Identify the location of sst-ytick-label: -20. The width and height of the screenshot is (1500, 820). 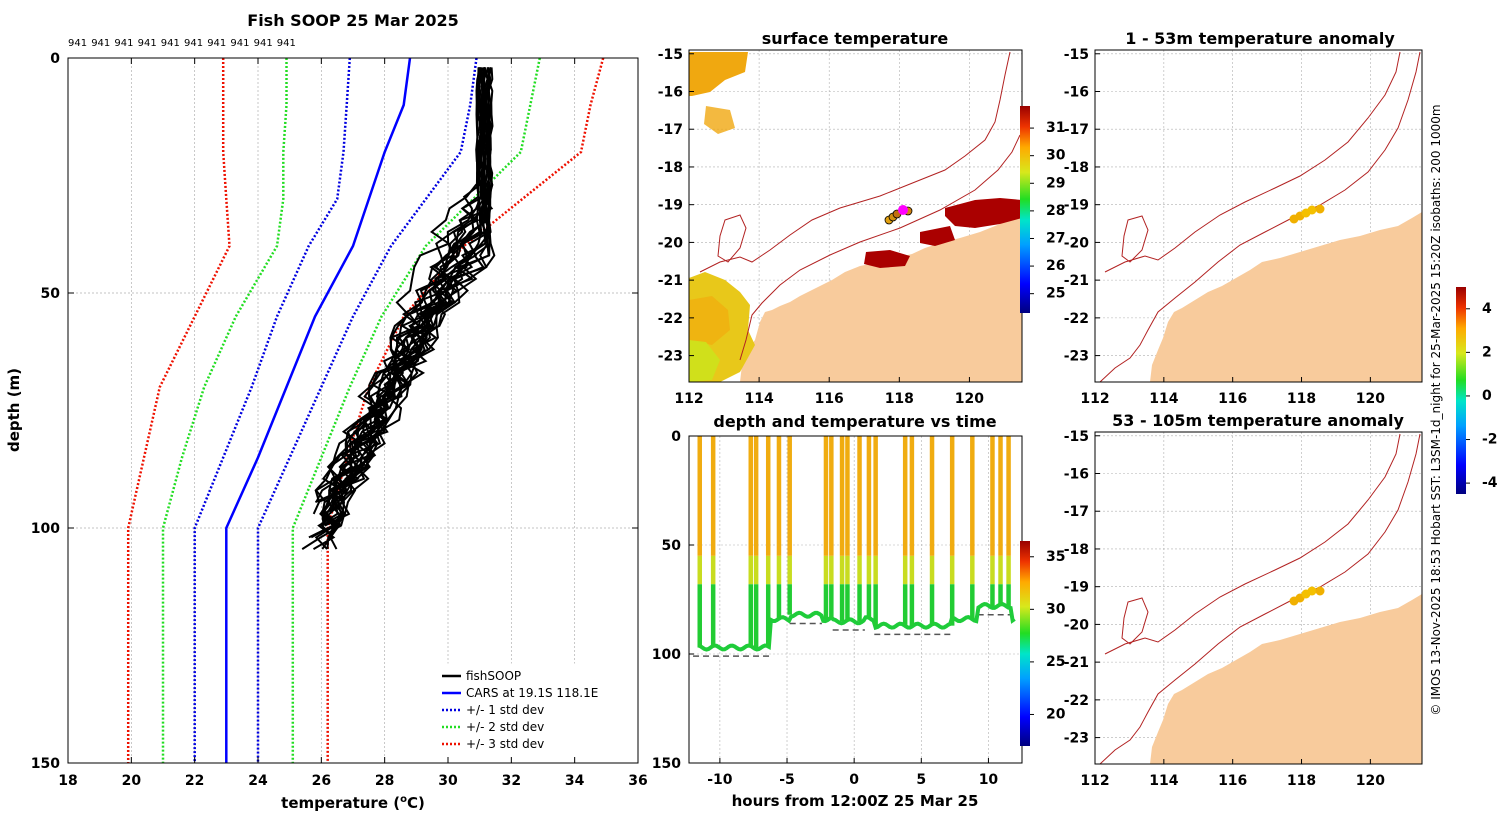
(671, 243).